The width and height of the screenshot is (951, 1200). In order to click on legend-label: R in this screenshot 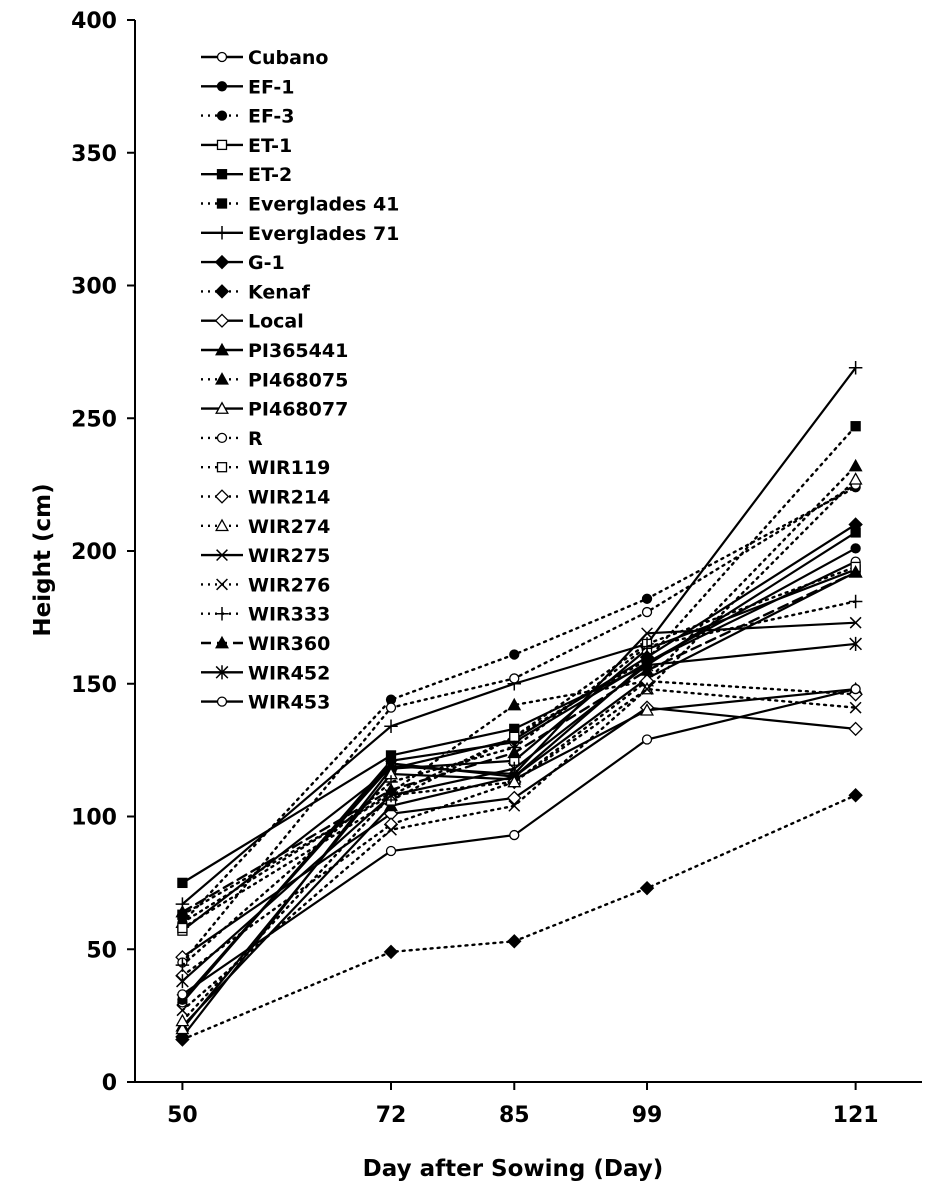, I will do `click(255, 439)`.